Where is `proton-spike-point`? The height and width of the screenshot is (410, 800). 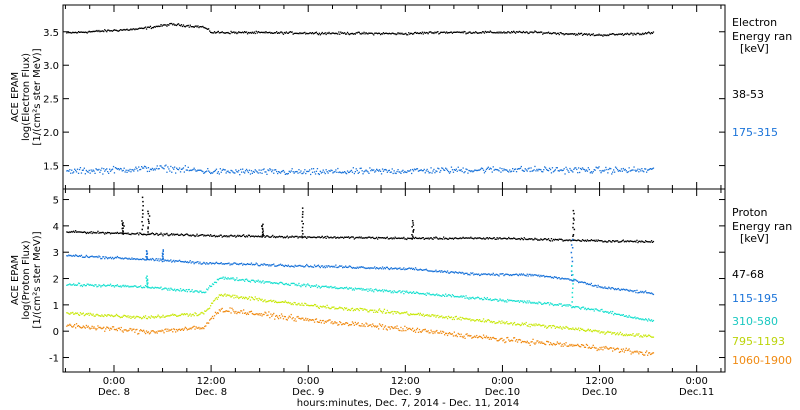
proton-spike-point is located at coordinates (573, 218).